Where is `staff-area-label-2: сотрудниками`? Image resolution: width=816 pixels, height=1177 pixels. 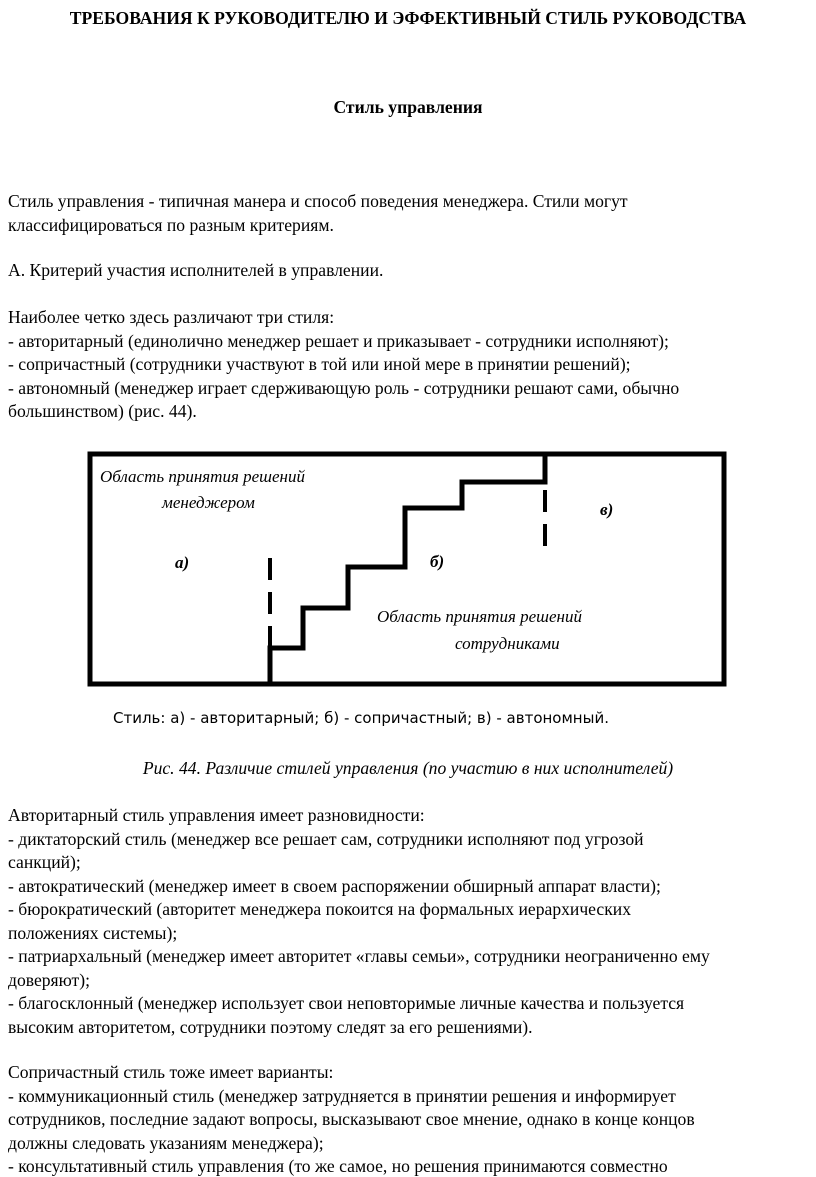 staff-area-label-2: сотрудниками is located at coordinates (507, 643).